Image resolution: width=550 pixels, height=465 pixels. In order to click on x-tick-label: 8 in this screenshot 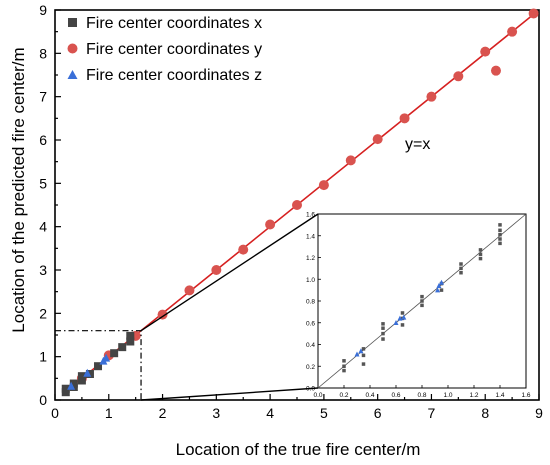, I will do `click(485, 413)`.